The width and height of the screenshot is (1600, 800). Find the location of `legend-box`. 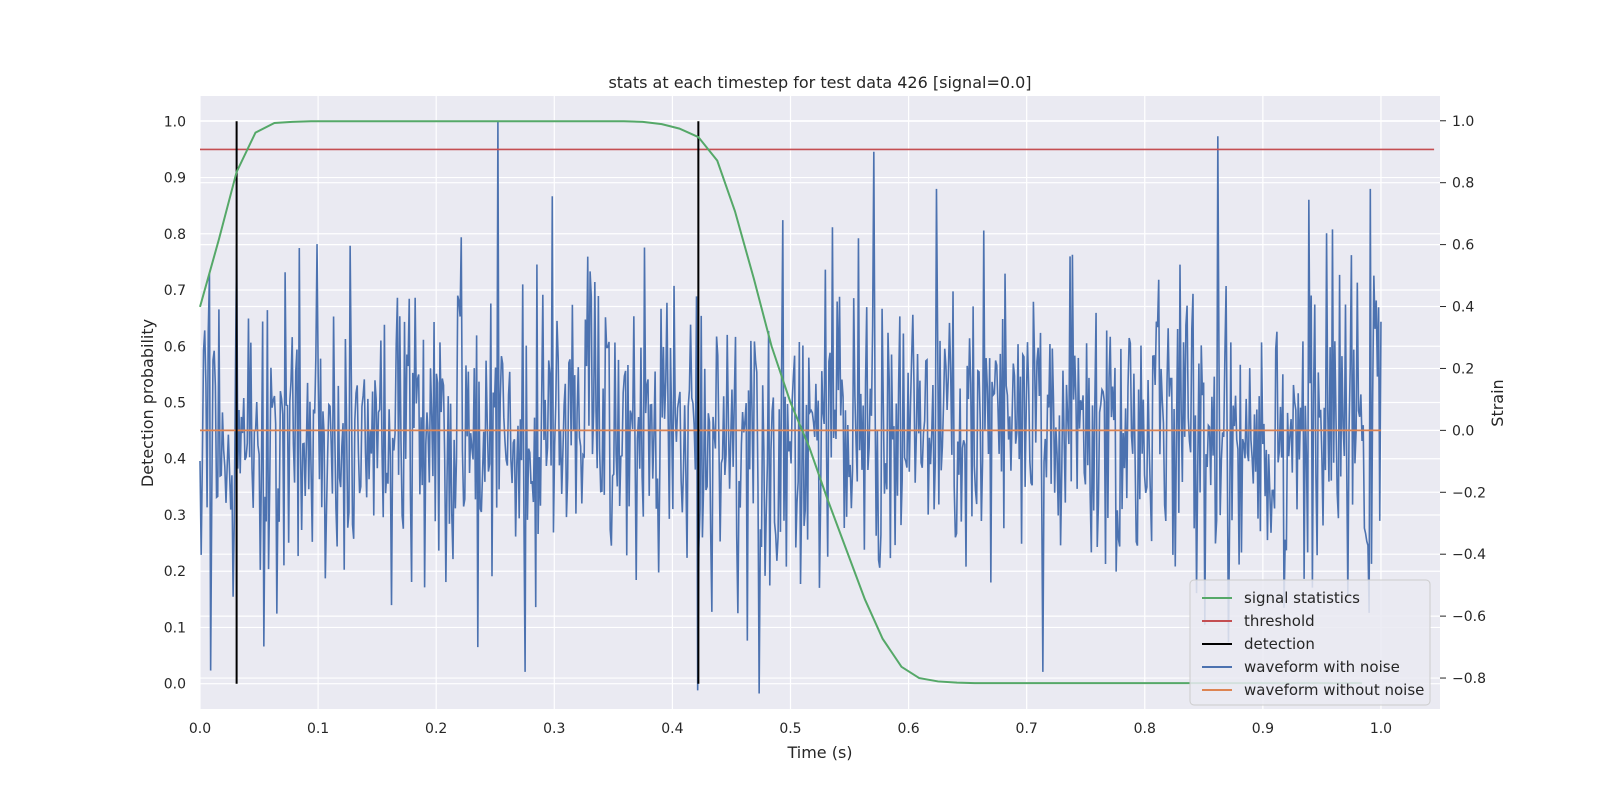

legend-box is located at coordinates (1310, 642).